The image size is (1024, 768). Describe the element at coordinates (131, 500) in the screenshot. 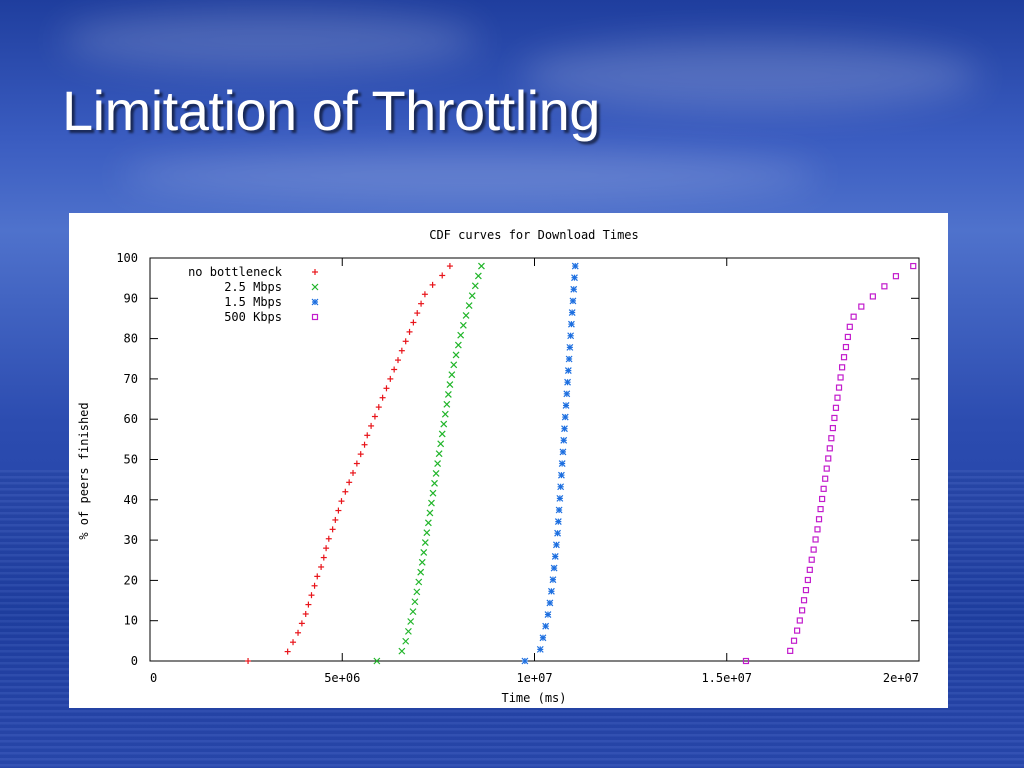

I see `y-tick-label: 40` at that location.